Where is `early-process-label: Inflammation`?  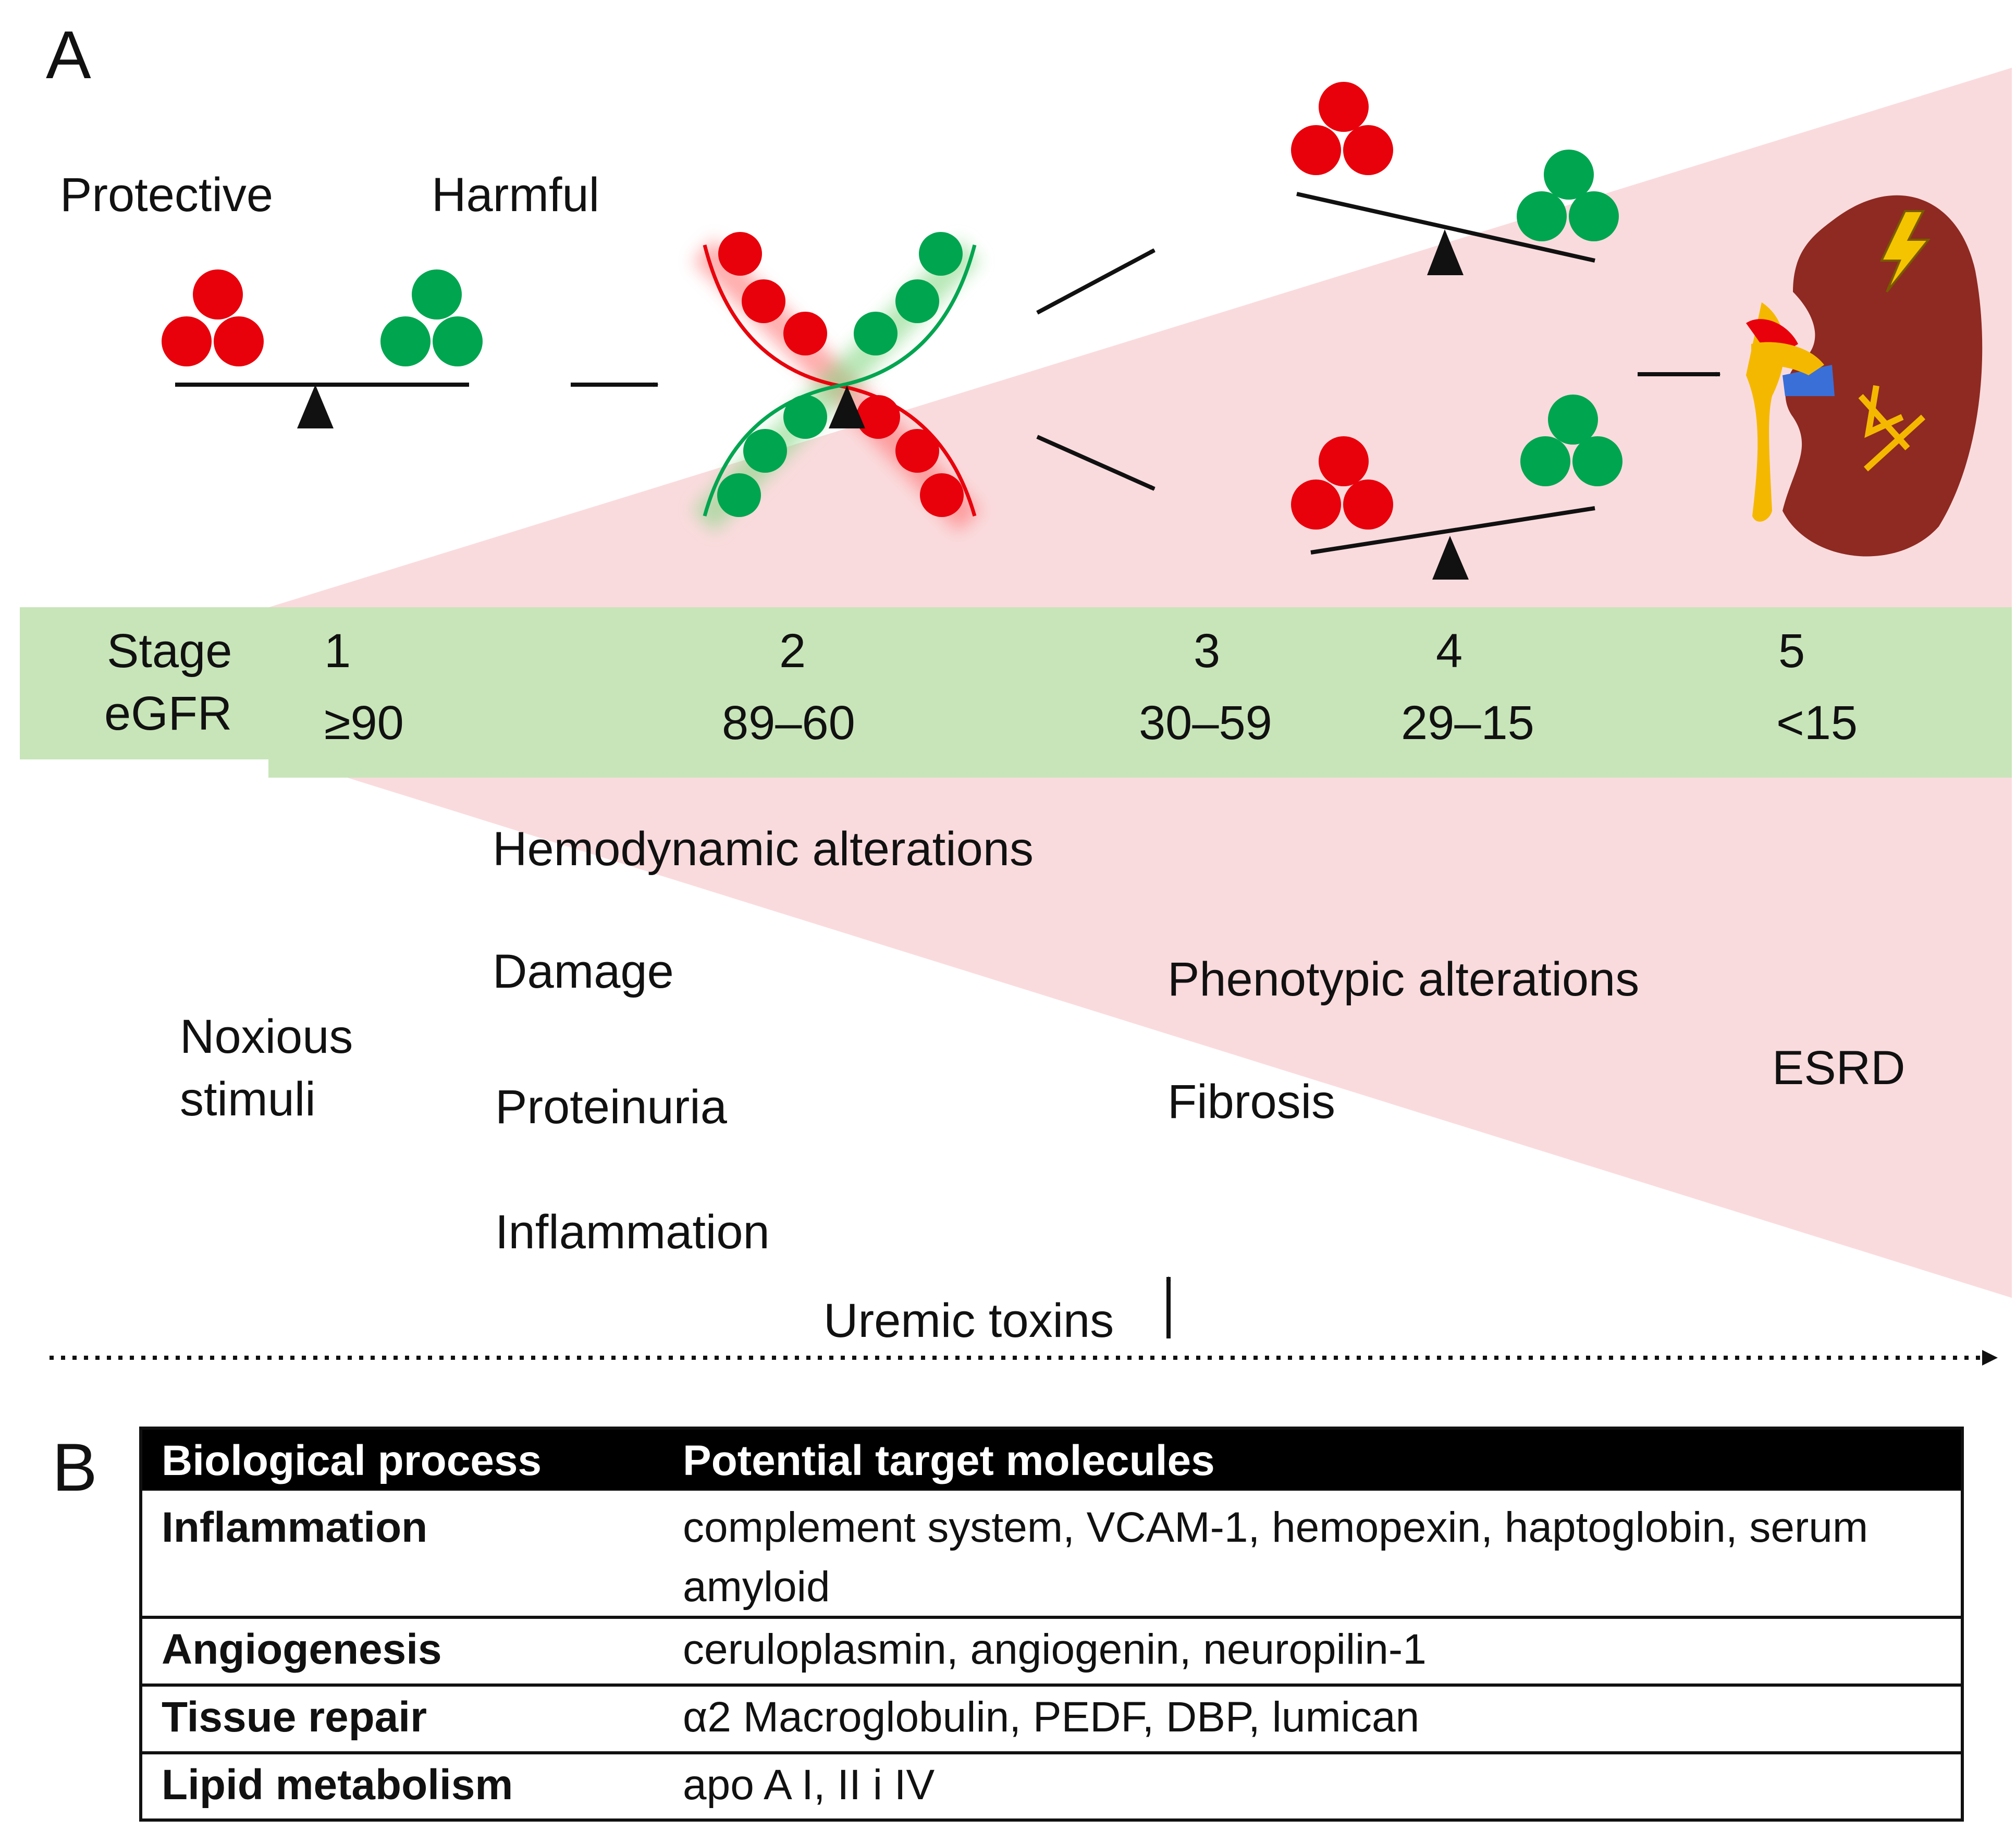
early-process-label: Inflammation is located at coordinates (632, 1233).